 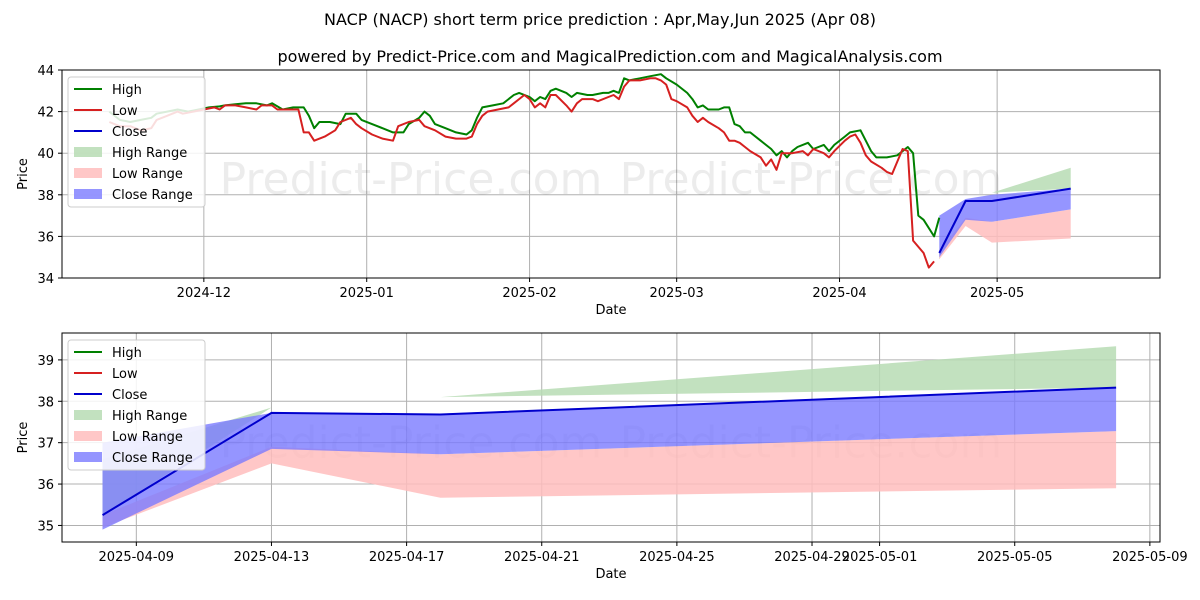 I want to click on close-series-line, so click(x=1004, y=220).